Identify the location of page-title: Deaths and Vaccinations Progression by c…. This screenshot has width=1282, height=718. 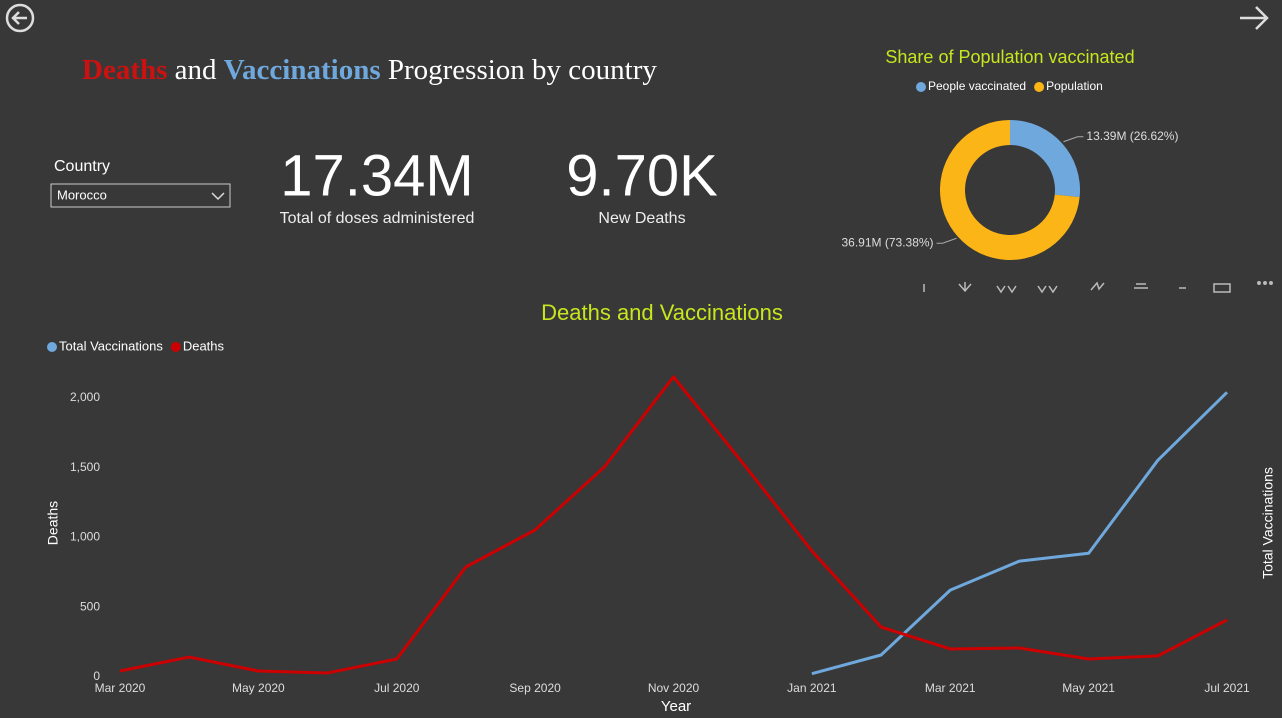
(369, 70).